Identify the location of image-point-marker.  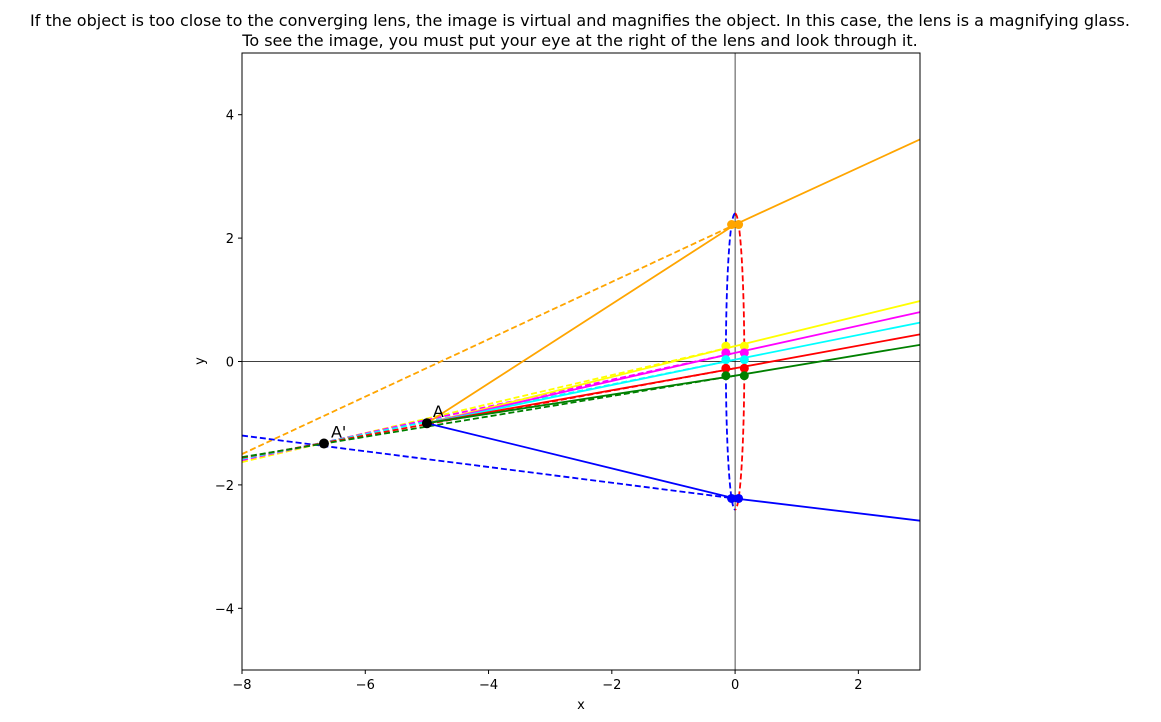
(323, 443).